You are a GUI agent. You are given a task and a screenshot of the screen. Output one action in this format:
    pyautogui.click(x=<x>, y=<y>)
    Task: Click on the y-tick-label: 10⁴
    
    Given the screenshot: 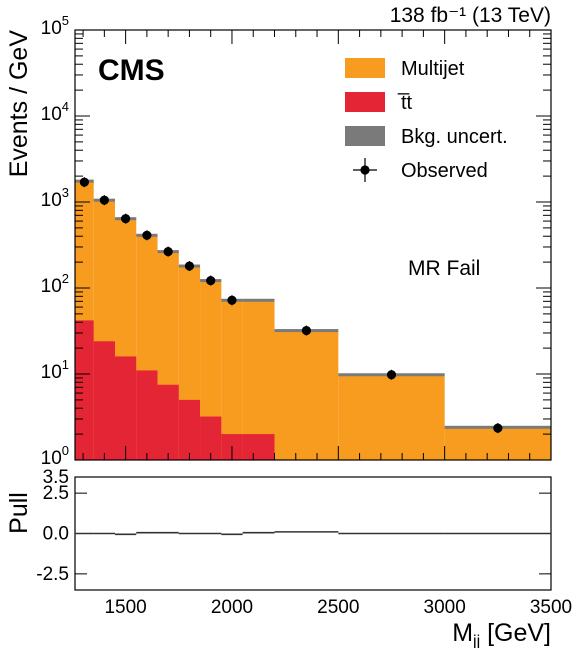 What is the action you would take?
    pyautogui.click(x=55, y=112)
    